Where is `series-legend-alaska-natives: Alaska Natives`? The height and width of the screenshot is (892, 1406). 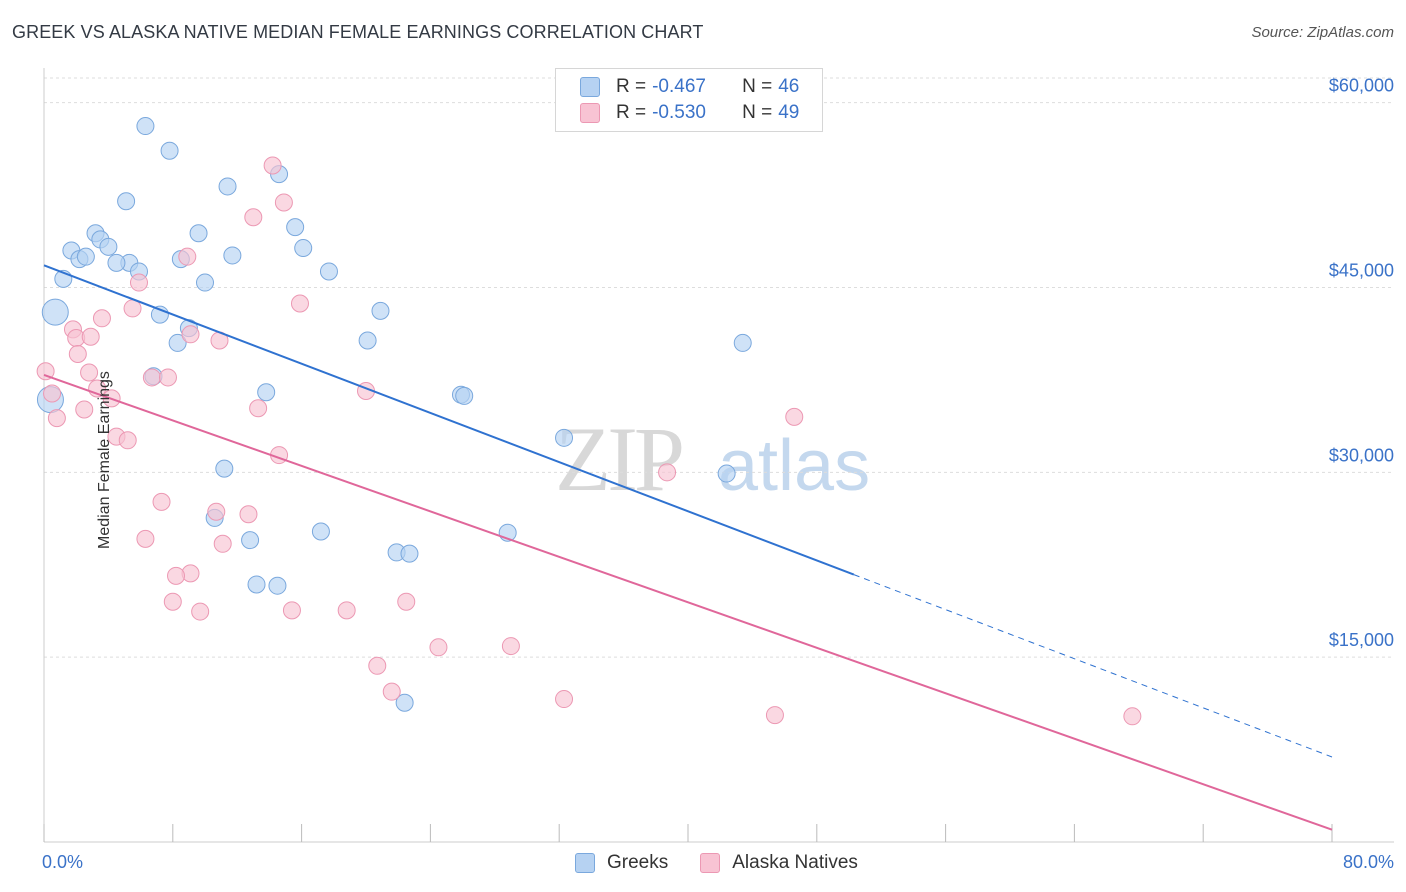 series-legend-alaska-natives: Alaska Natives is located at coordinates (779, 863).